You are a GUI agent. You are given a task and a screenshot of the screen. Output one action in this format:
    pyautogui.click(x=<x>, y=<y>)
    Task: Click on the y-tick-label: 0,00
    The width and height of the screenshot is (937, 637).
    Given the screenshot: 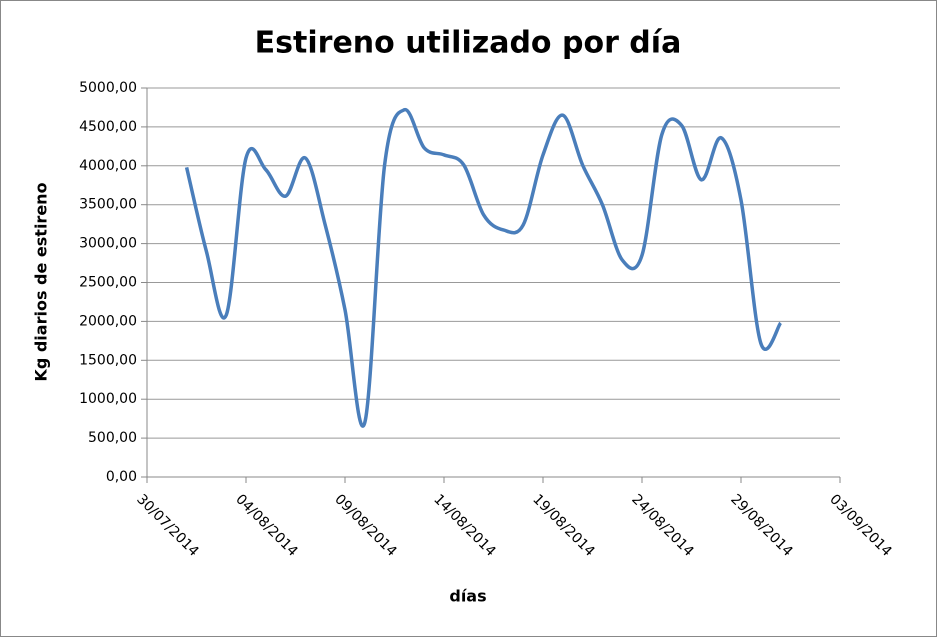 What is the action you would take?
    pyautogui.click(x=121, y=477)
    